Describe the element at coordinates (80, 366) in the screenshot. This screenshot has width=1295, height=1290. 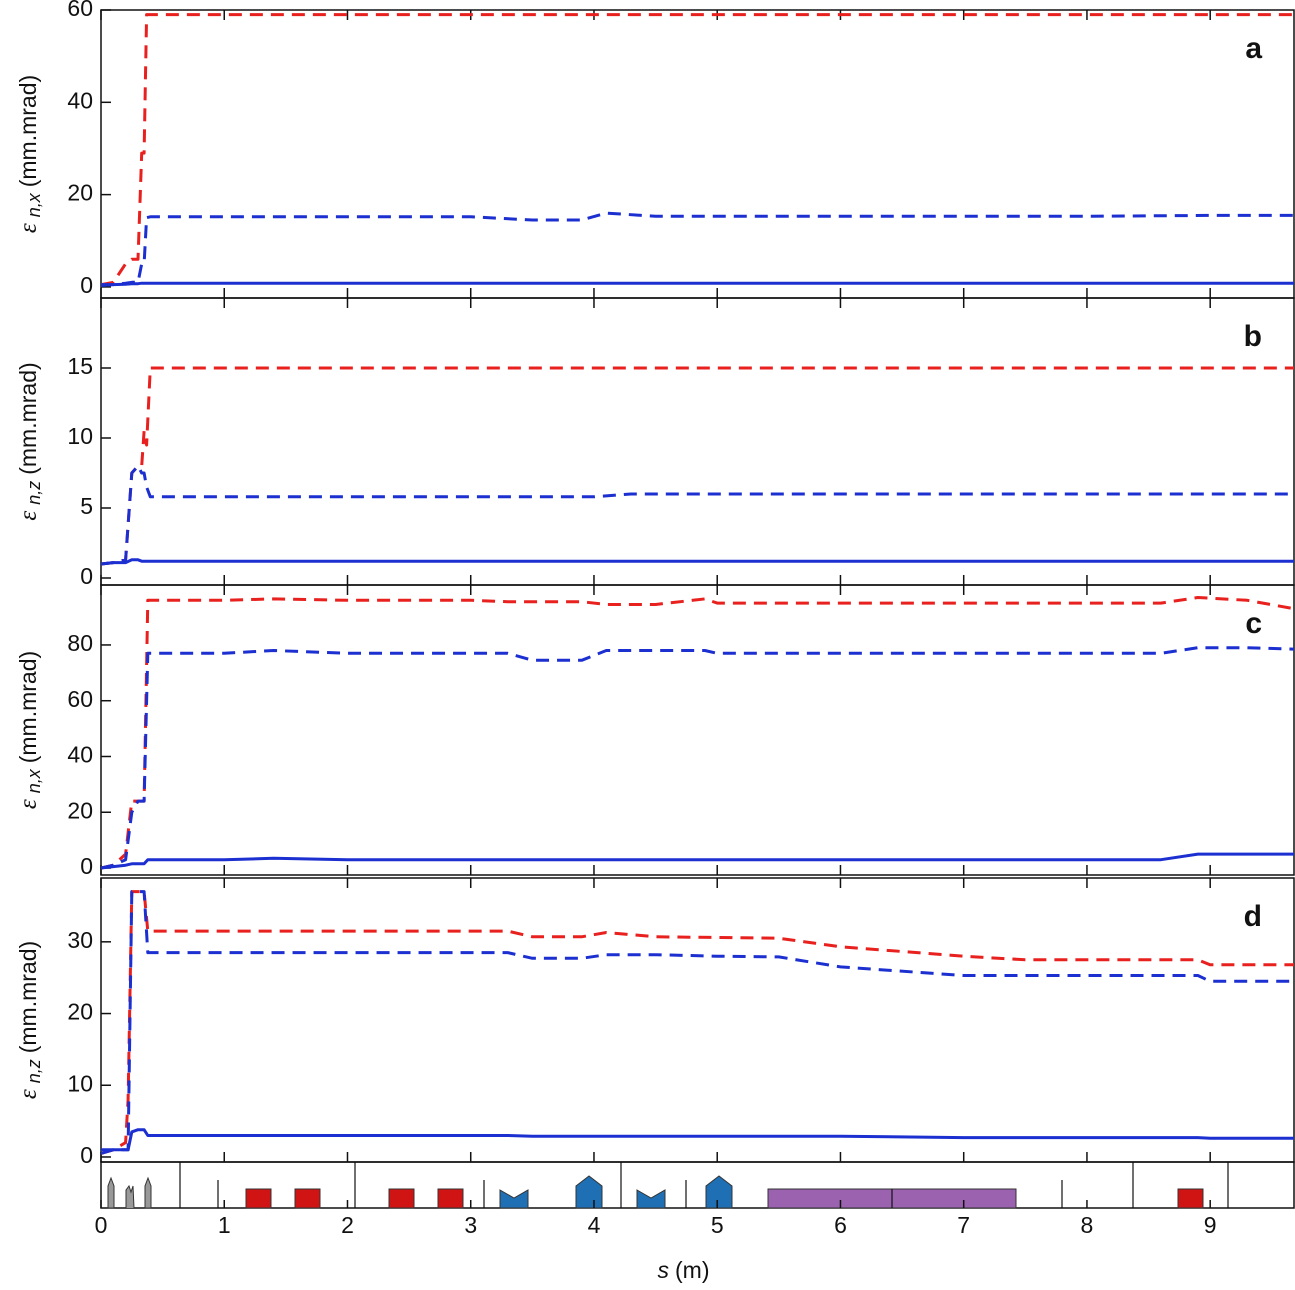
I see `y-tick-label: 15` at that location.